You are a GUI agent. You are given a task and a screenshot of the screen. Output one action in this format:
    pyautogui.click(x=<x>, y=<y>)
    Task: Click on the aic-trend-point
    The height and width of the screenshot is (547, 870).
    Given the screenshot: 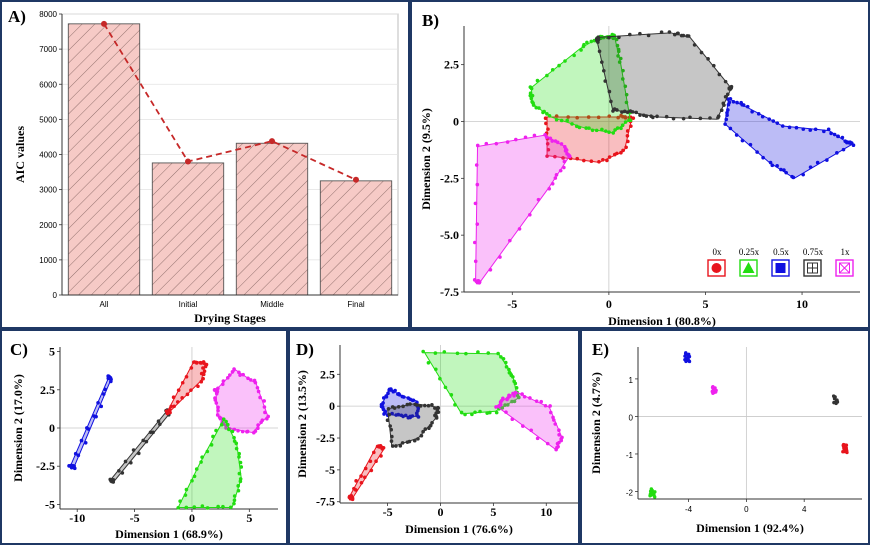 What is the action you would take?
    pyautogui.click(x=188, y=161)
    